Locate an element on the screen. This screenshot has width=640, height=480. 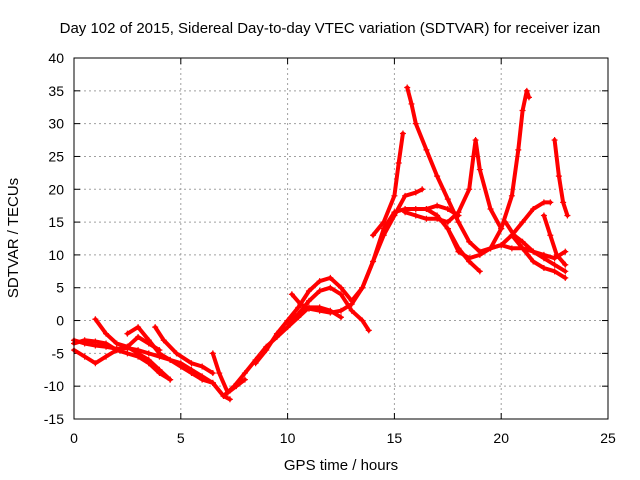
y-tick-label: -5 is located at coordinates (58, 353).